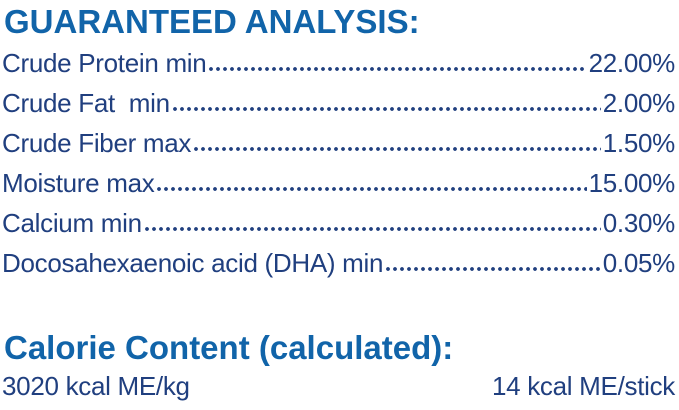 This screenshot has width=679, height=410. What do you see at coordinates (639, 223) in the screenshot?
I see `nutrient-value: 0.30%` at bounding box center [639, 223].